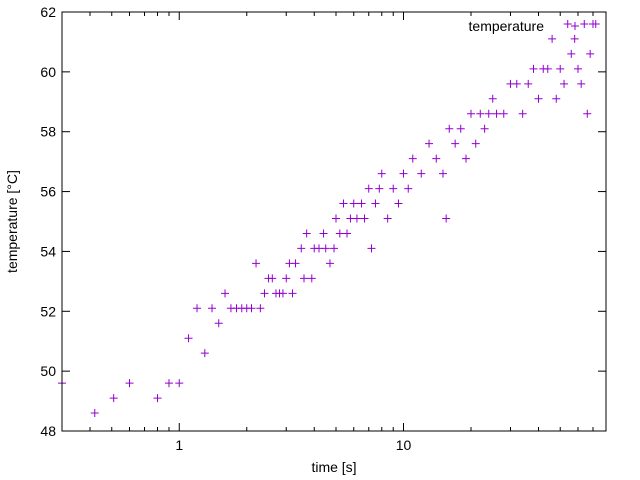 This screenshot has width=640, height=480. Describe the element at coordinates (48, 12) in the screenshot. I see `y-tick-label: 62` at that location.